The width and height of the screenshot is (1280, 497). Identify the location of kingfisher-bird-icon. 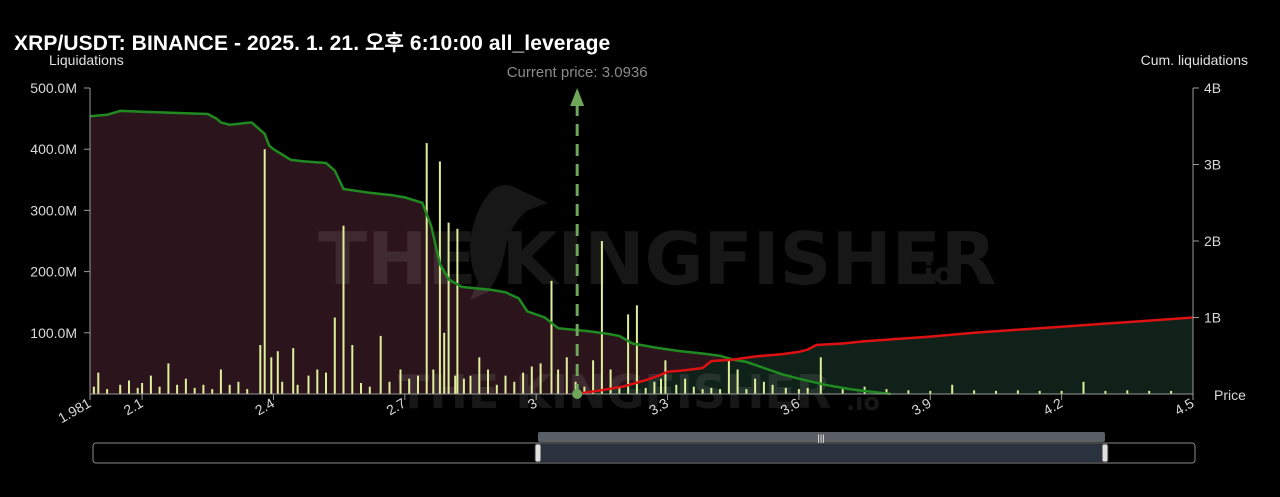
(509, 242).